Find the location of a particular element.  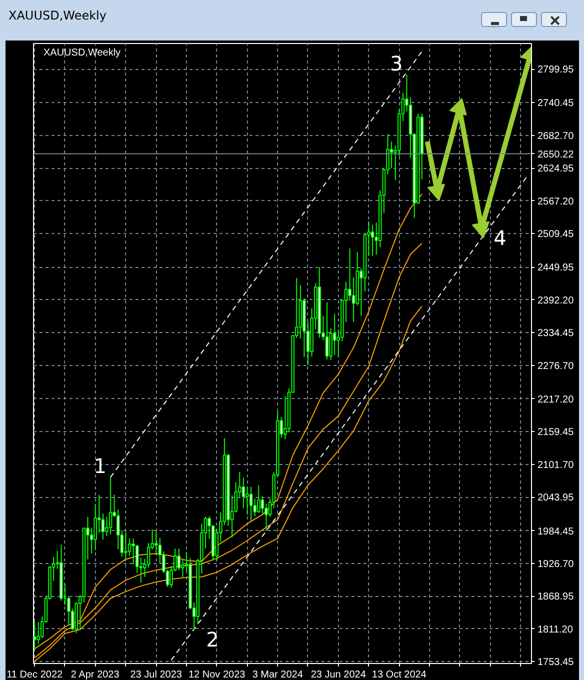

chart-title: XAUUSD,Weekly is located at coordinates (57, 15).